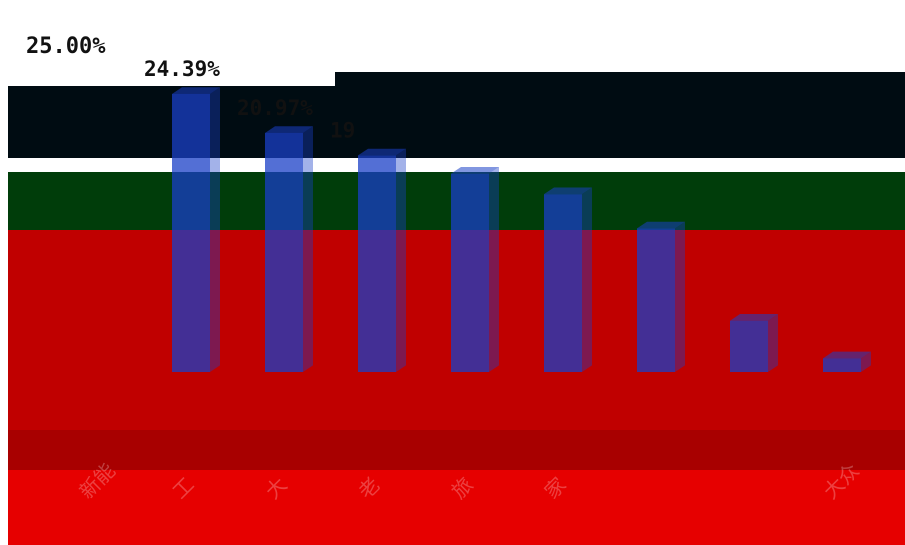 The height and width of the screenshot is (545, 905). Describe the element at coordinates (182, 69) in the screenshot. I see `data-label-1: 24.39%` at that location.